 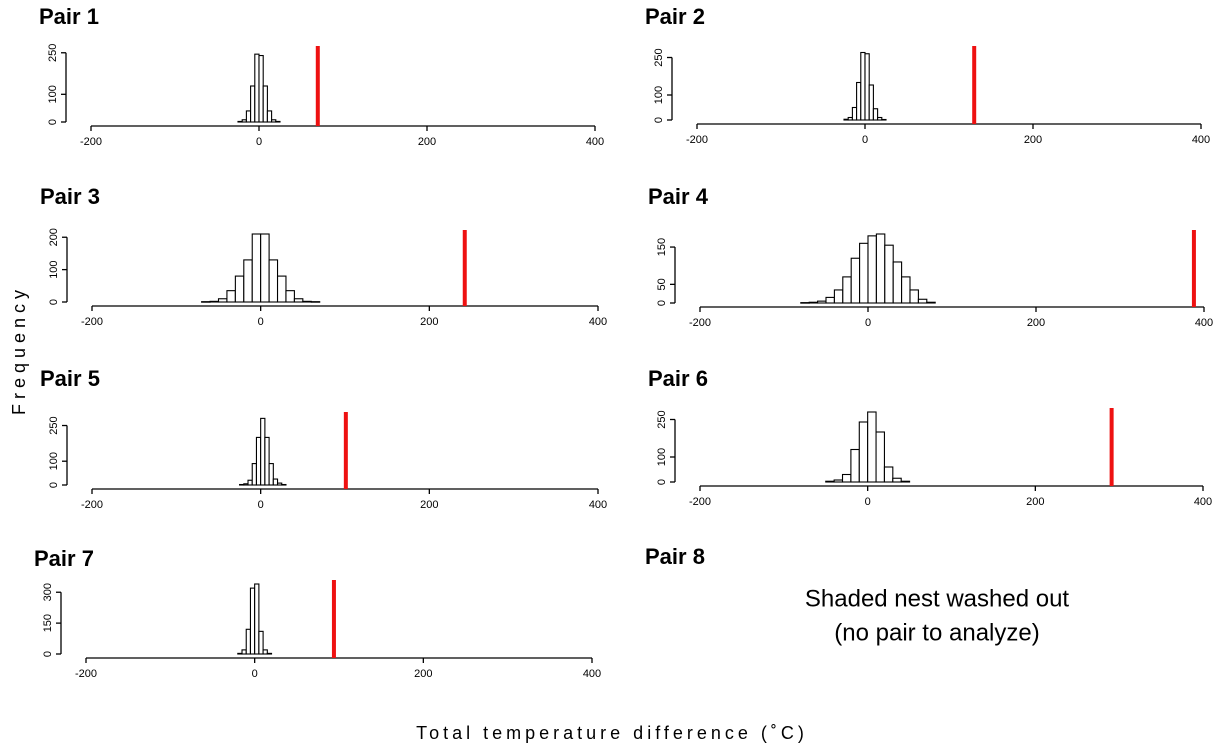 What do you see at coordinates (54, 237) in the screenshot?
I see `y-tick-label: 200` at bounding box center [54, 237].